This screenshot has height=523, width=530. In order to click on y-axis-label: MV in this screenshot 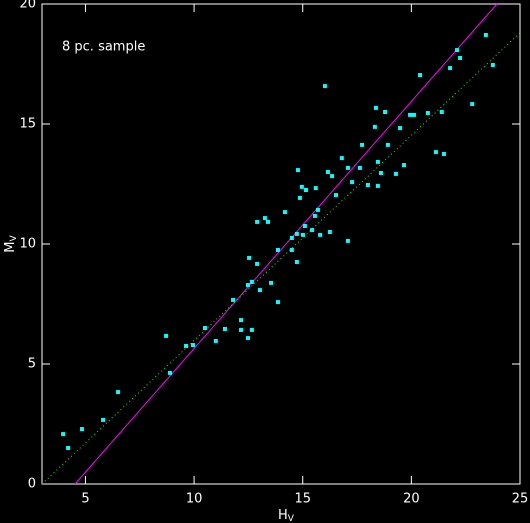, I will do `click(11, 243)`.